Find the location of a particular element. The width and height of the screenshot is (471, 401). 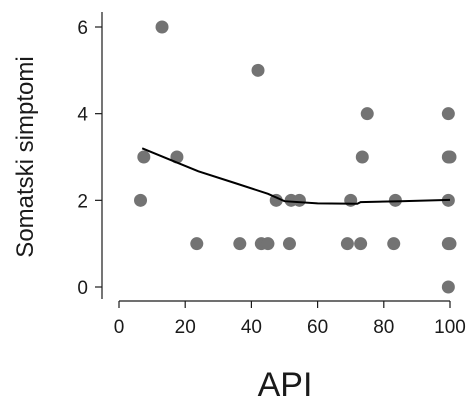

y-axis-title: Somatski simptomi is located at coordinates (25, 156).